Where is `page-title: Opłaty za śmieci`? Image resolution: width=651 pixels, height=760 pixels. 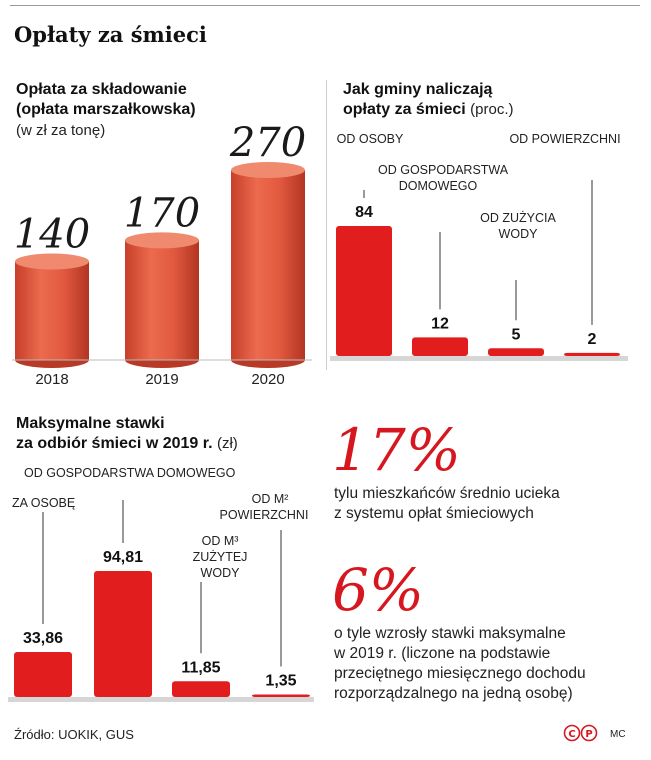 page-title: Opłaty za śmieci is located at coordinates (110, 34).